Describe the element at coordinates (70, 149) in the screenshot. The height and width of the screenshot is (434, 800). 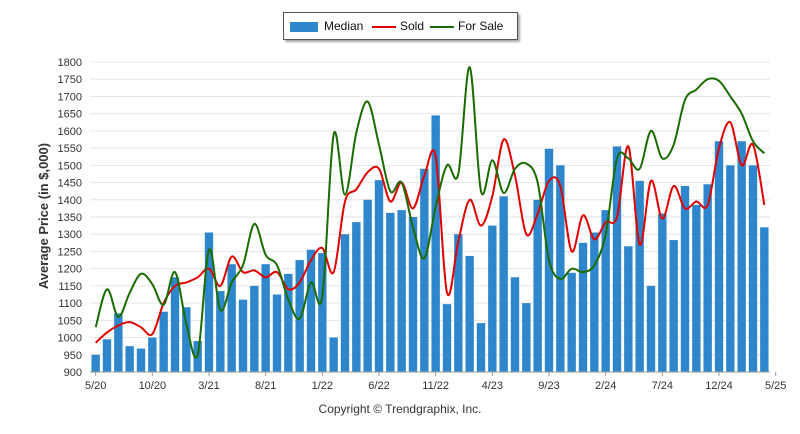
I see `y-tick-label: 1550` at that location.